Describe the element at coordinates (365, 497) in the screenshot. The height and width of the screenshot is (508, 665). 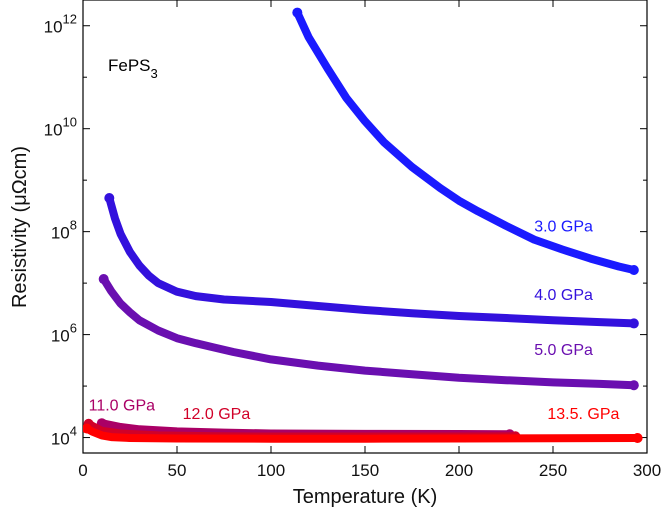
I see `x-axis-title: Temperature (K)` at that location.